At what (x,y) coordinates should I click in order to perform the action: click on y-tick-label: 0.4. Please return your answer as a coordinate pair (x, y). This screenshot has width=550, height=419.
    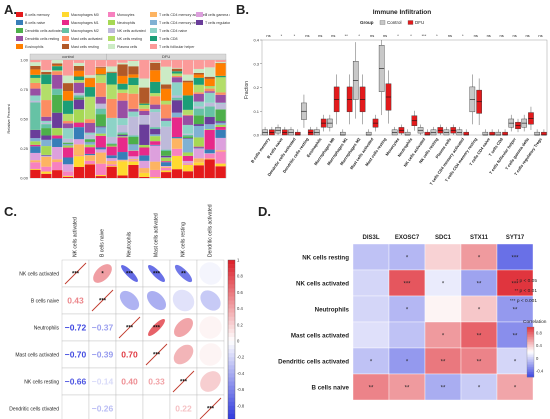
    Looking at the image, I should click on (256, 40).